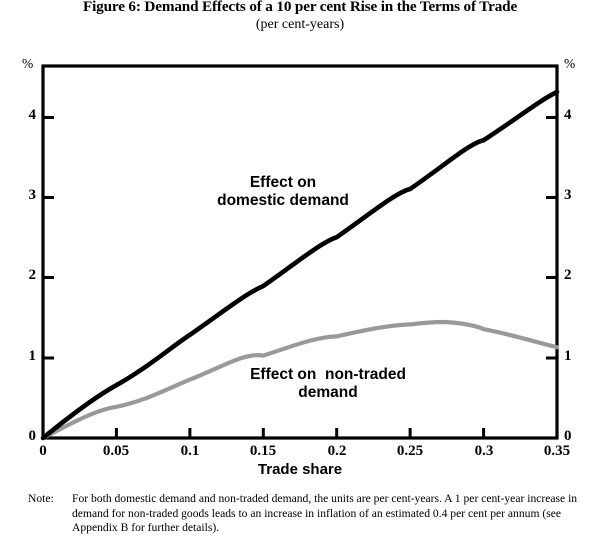  I want to click on x-tick-label-4: 0.2, so click(337, 451).